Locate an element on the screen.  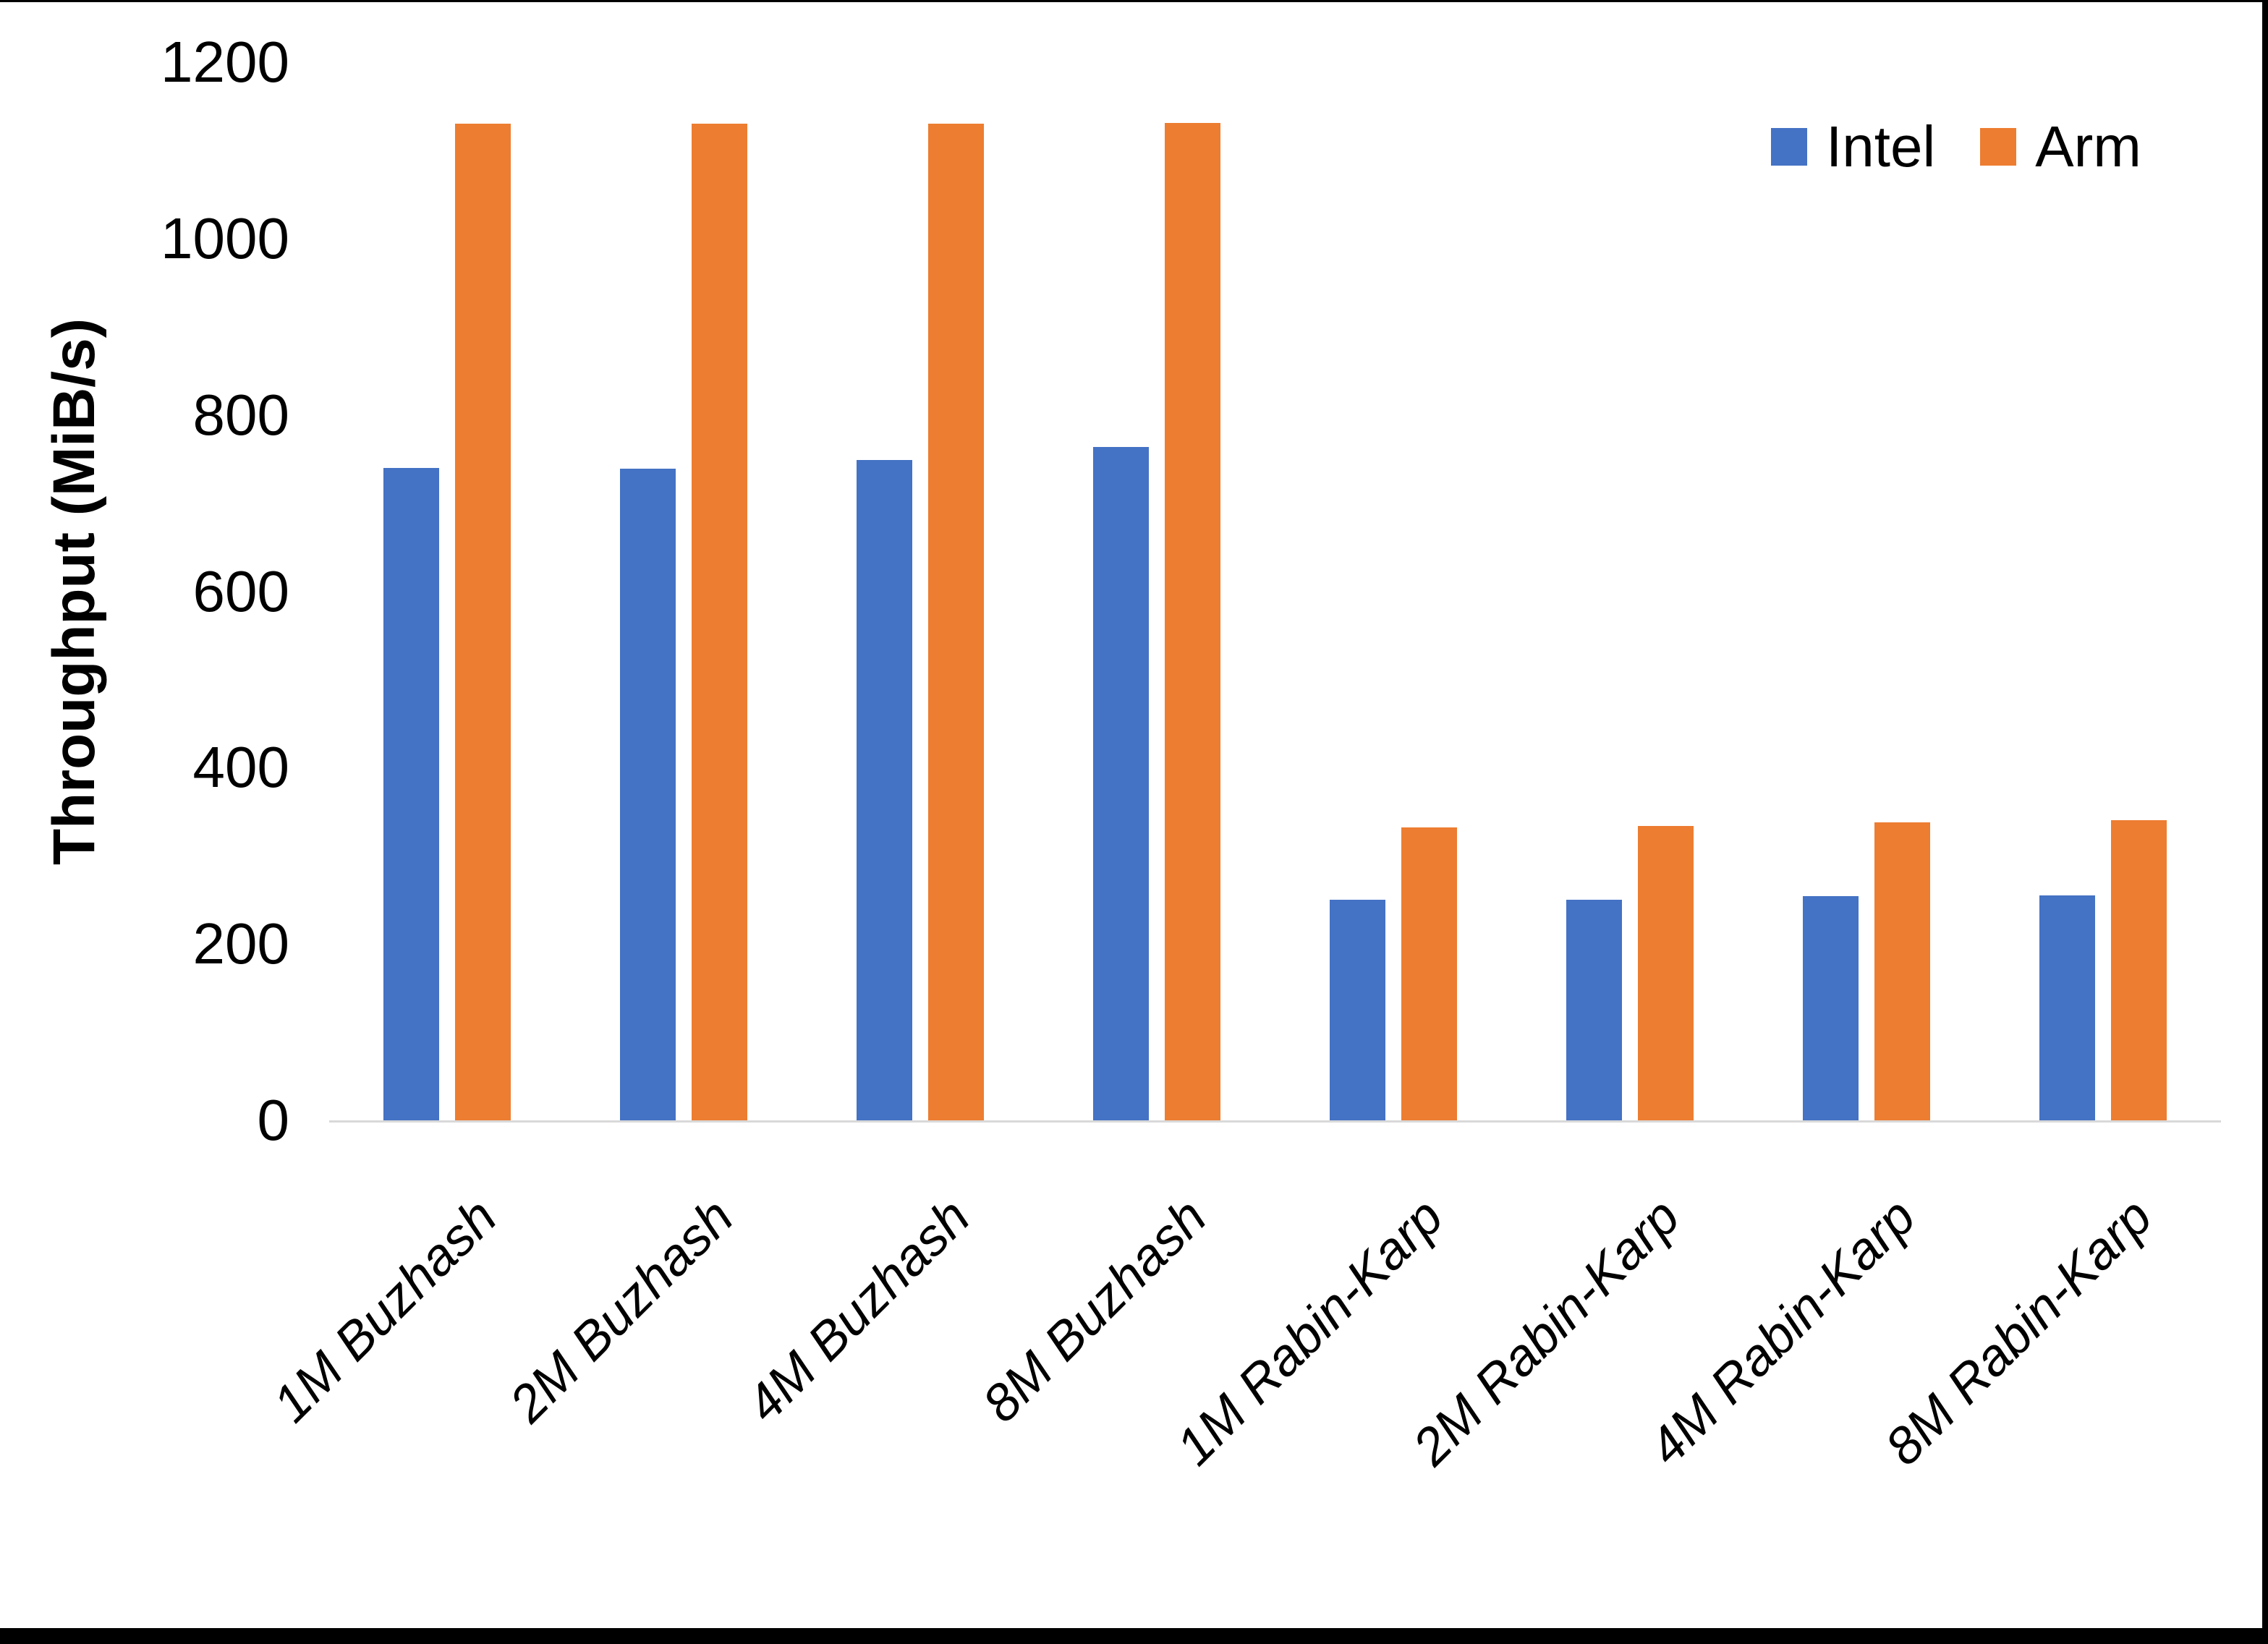
bar-intel-4m-buzhash is located at coordinates (885, 789).